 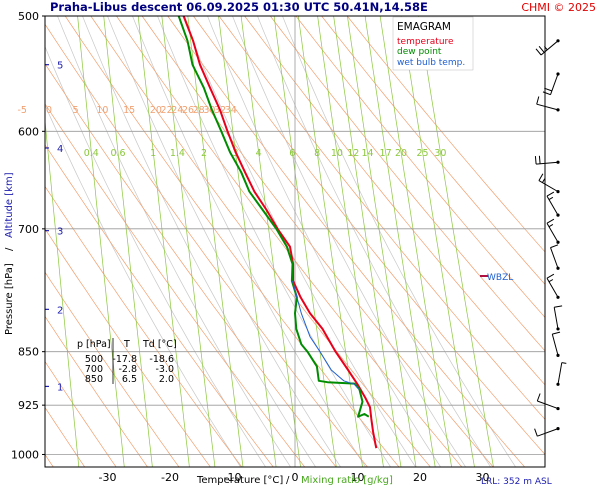 I want to click on dry-adiabat-label: 28, so click(x=199, y=110).